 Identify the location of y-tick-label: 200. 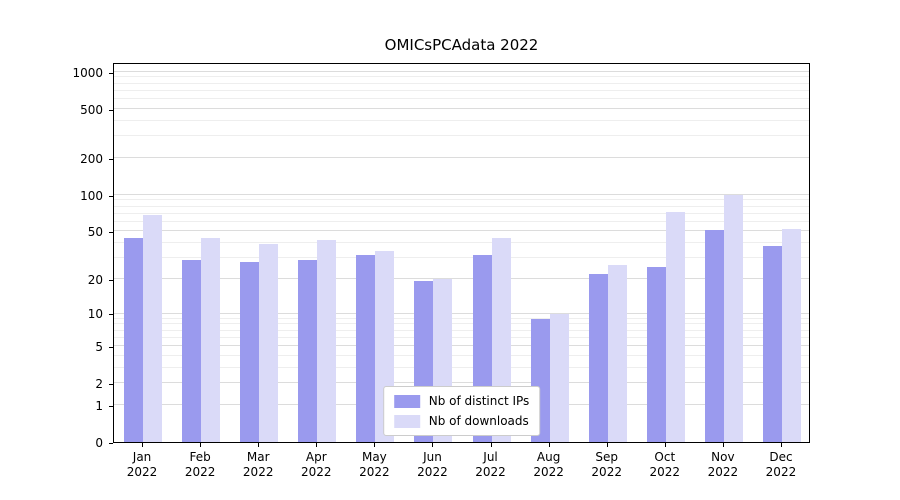
(91, 158).